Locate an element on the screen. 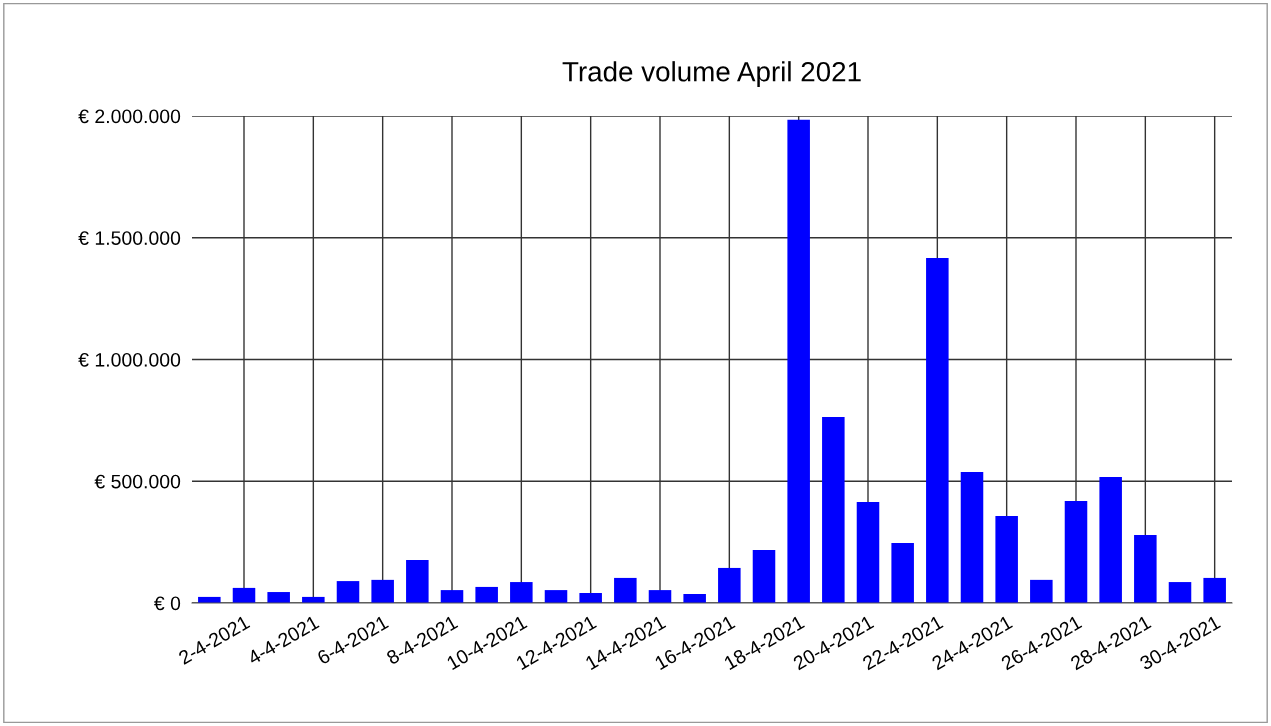 The height and width of the screenshot is (726, 1271). y-tick-label: € 2.000.000 is located at coordinates (129, 116).